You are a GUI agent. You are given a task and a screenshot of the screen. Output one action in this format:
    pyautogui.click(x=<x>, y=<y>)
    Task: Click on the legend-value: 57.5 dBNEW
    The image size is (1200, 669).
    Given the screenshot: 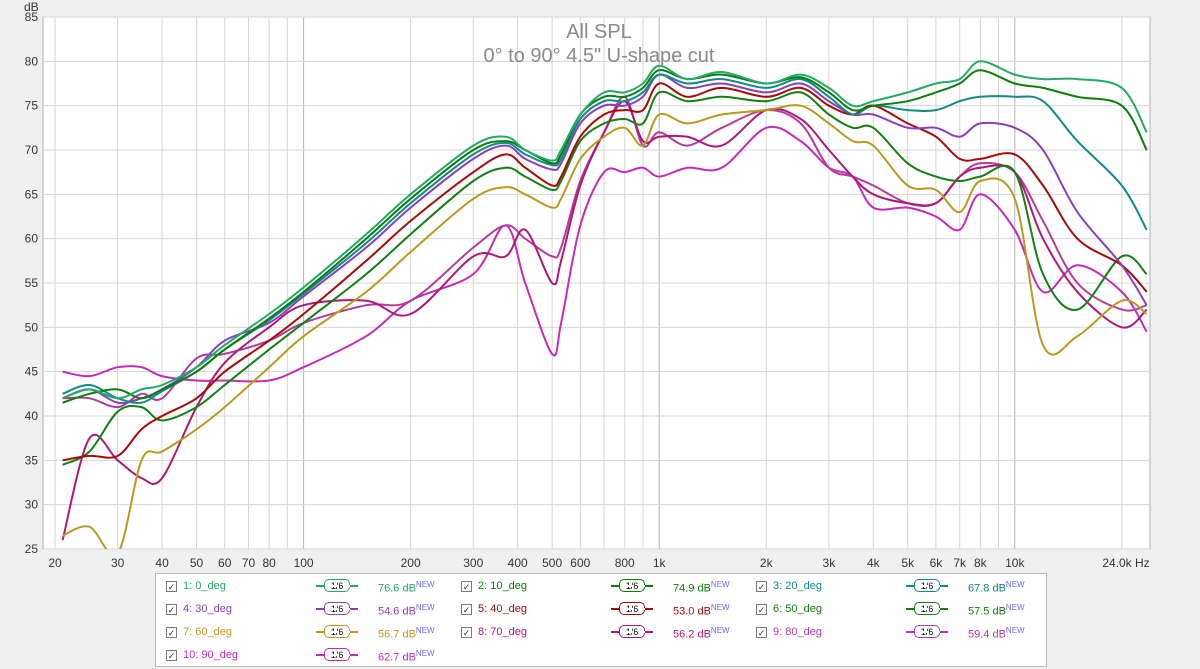 What is the action you would take?
    pyautogui.click(x=996, y=610)
    